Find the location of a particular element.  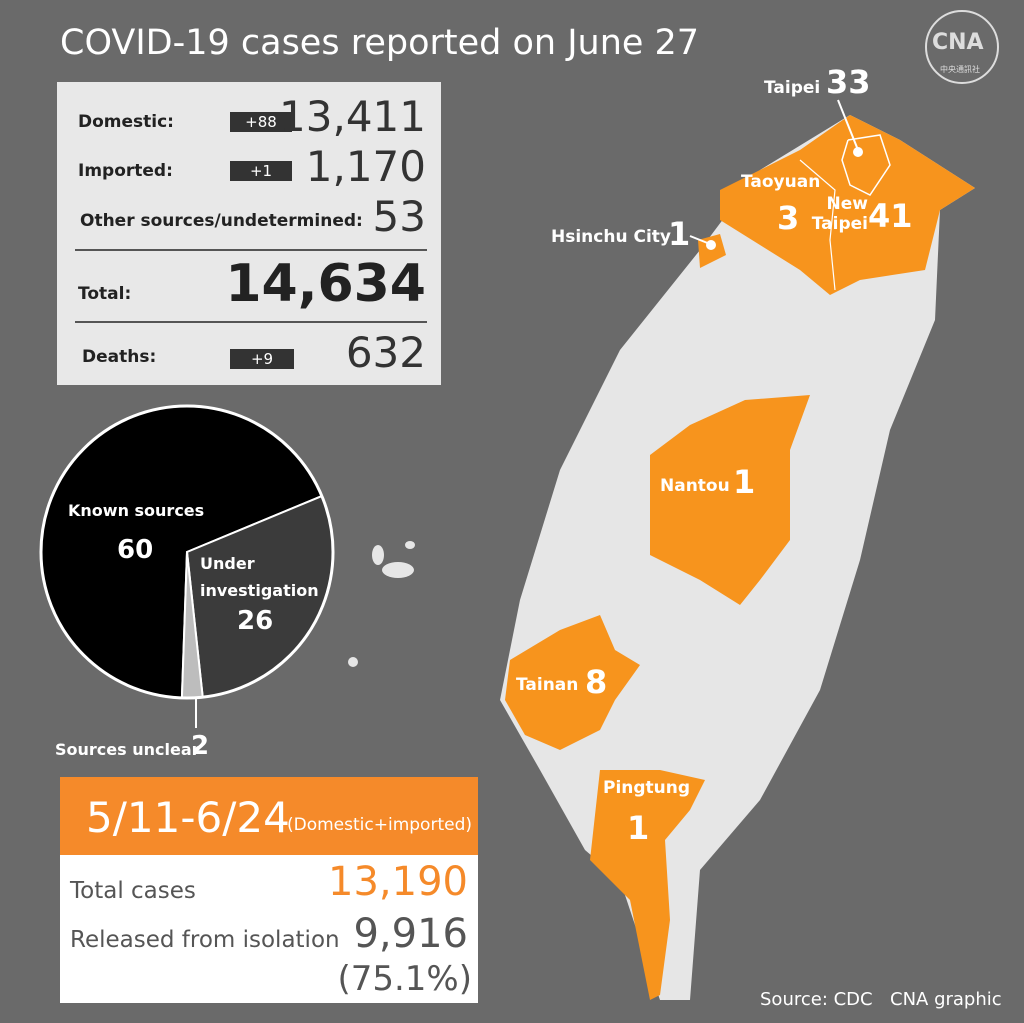

period-header is located at coordinates (269, 816).